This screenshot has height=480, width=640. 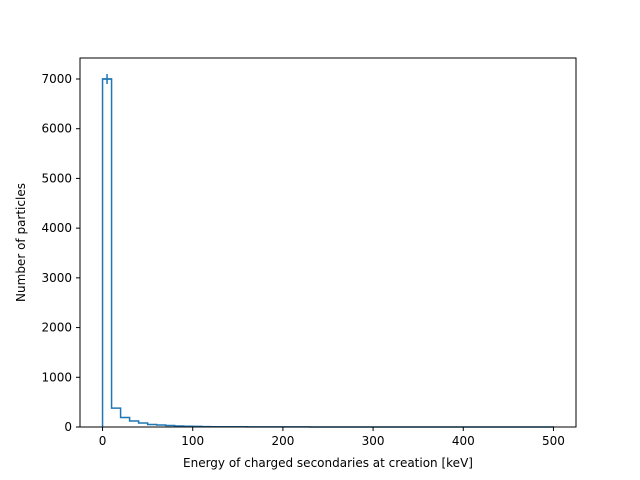 What do you see at coordinates (56, 278) in the screenshot?
I see `y-tick-label: 3000` at bounding box center [56, 278].